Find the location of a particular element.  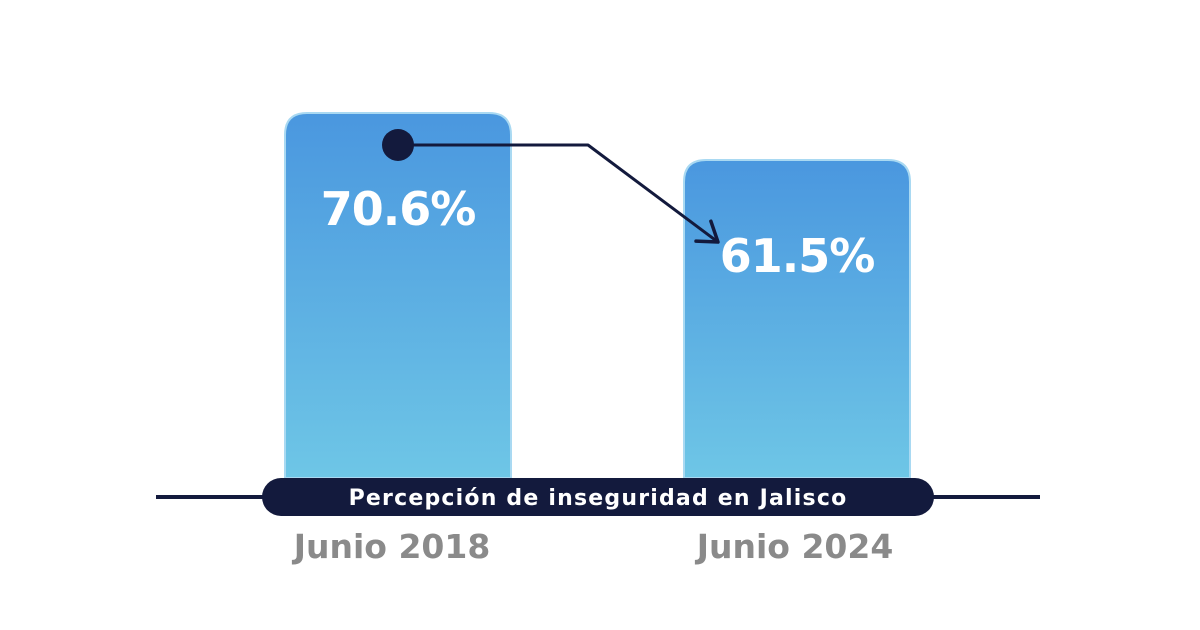

trend-arrow-line is located at coordinates (558, 193).